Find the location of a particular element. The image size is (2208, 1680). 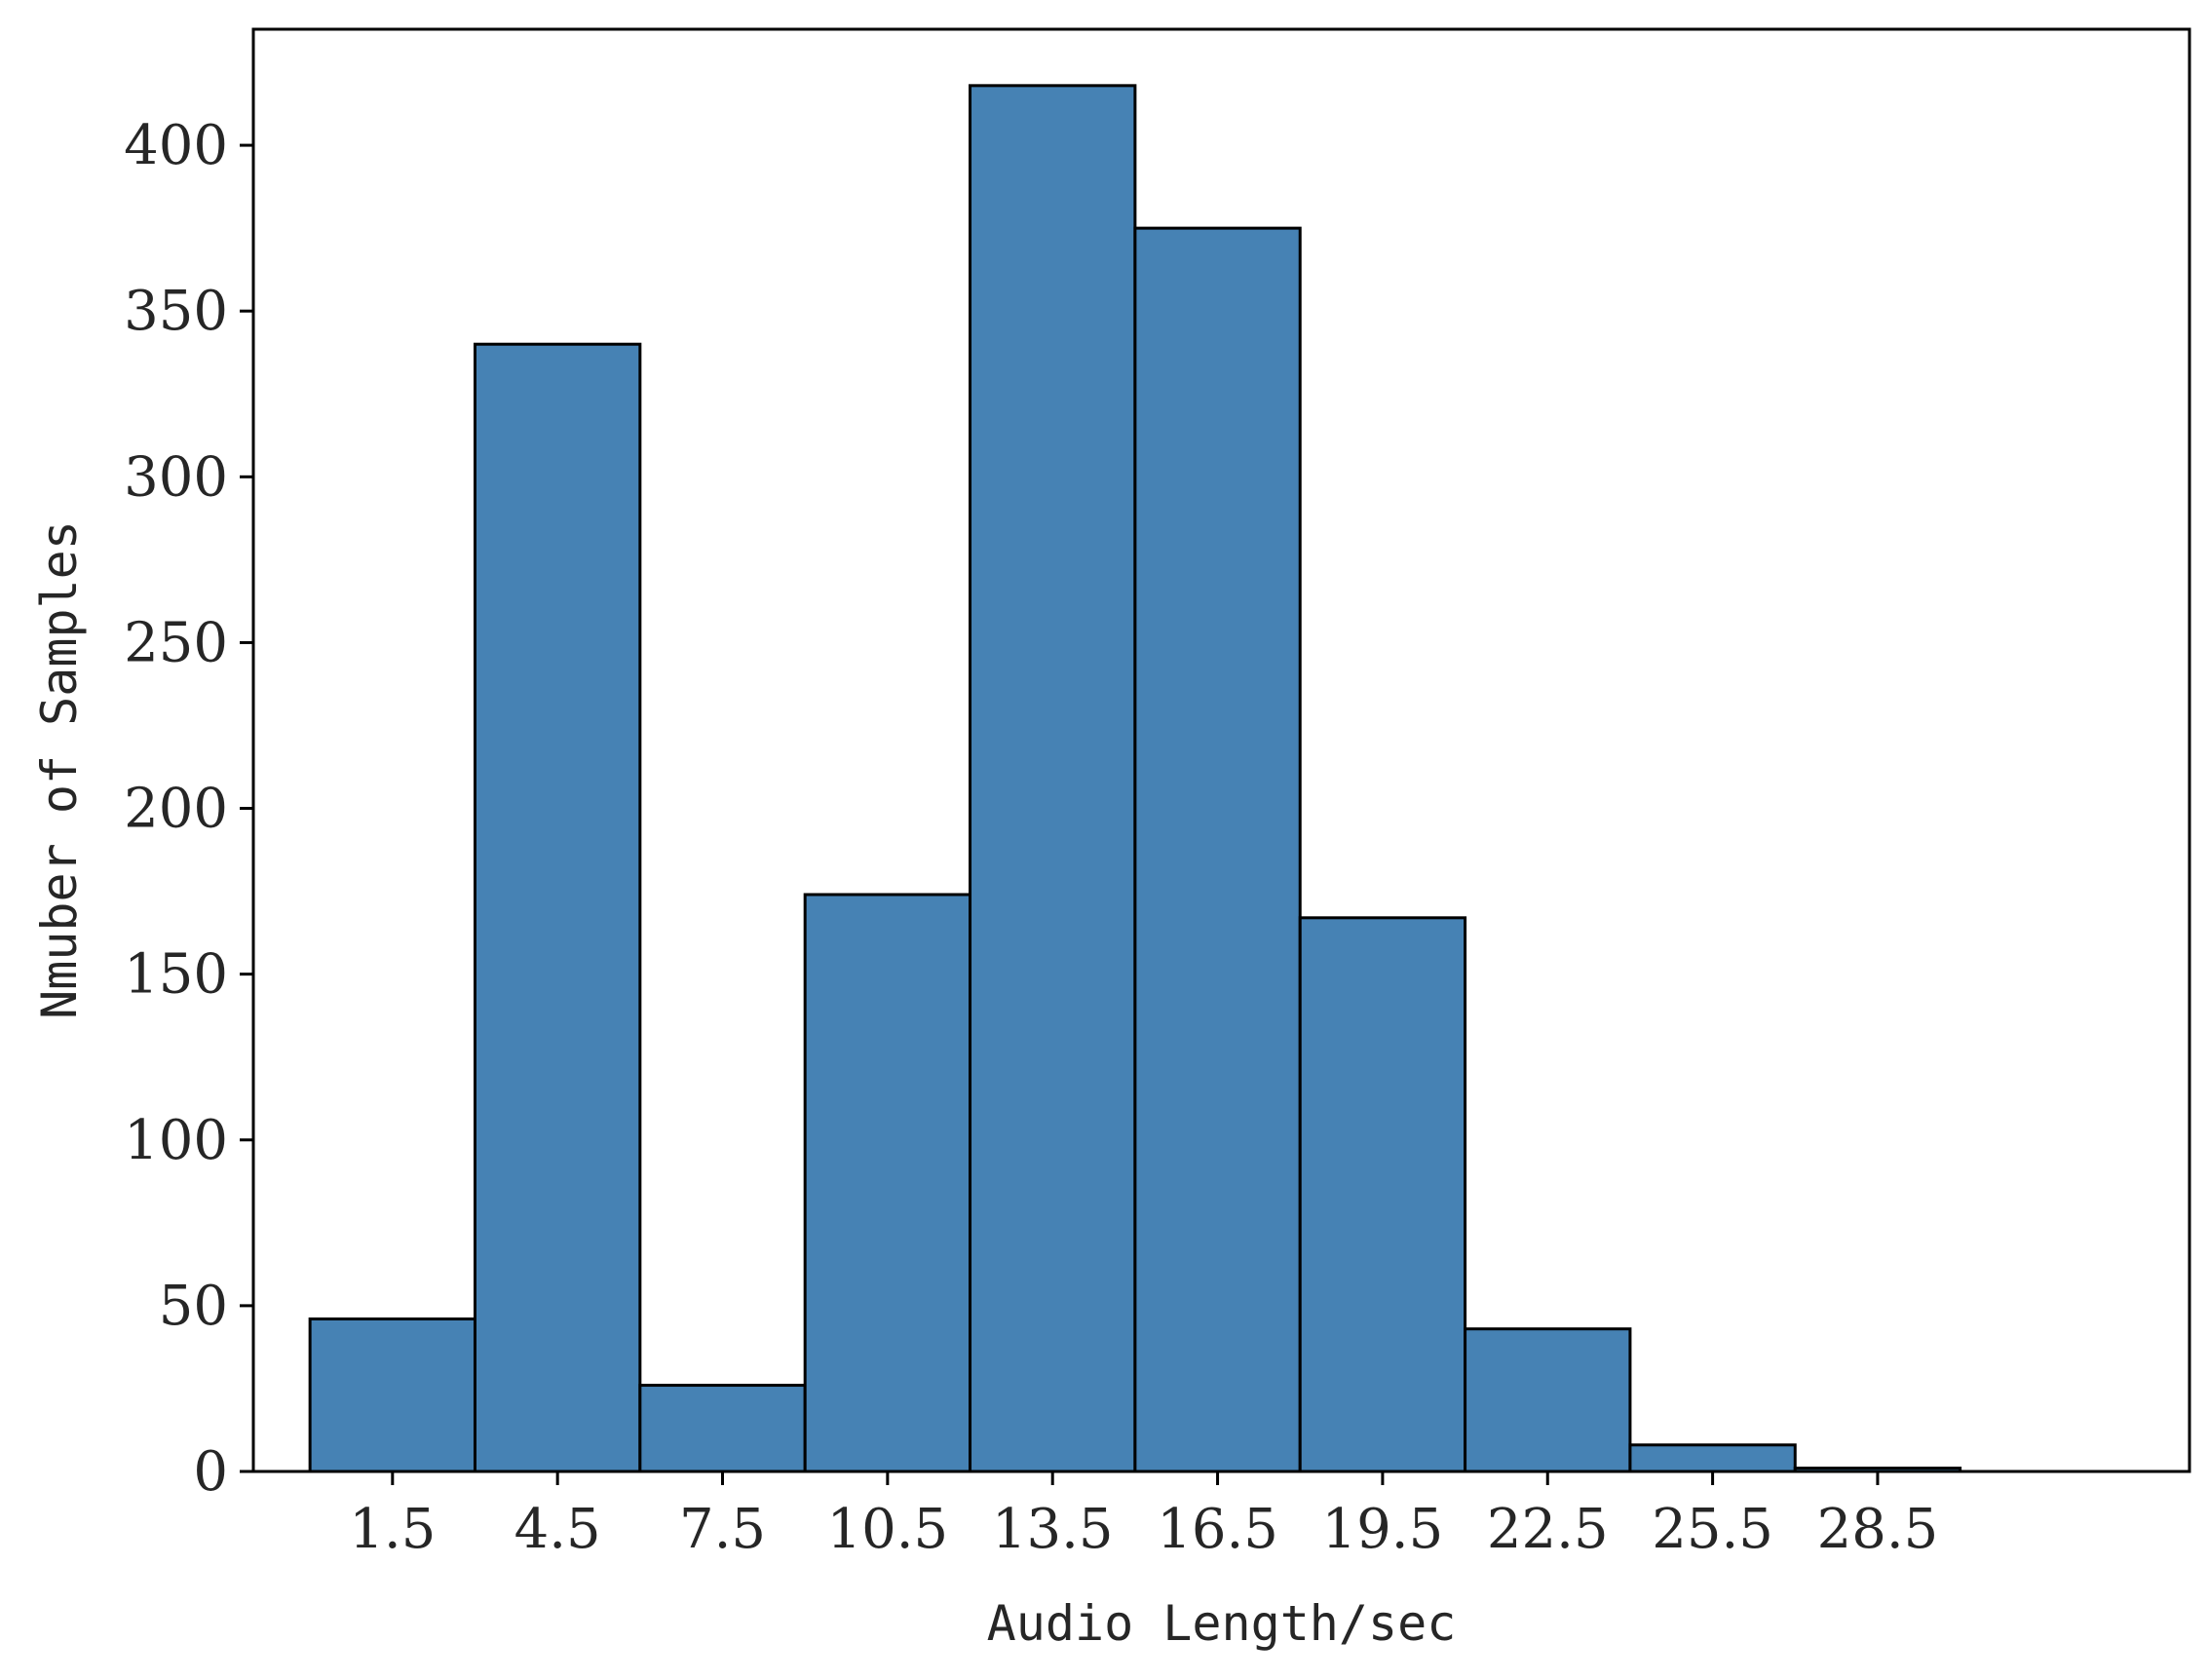

bar-10.5 is located at coordinates (887, 1183).